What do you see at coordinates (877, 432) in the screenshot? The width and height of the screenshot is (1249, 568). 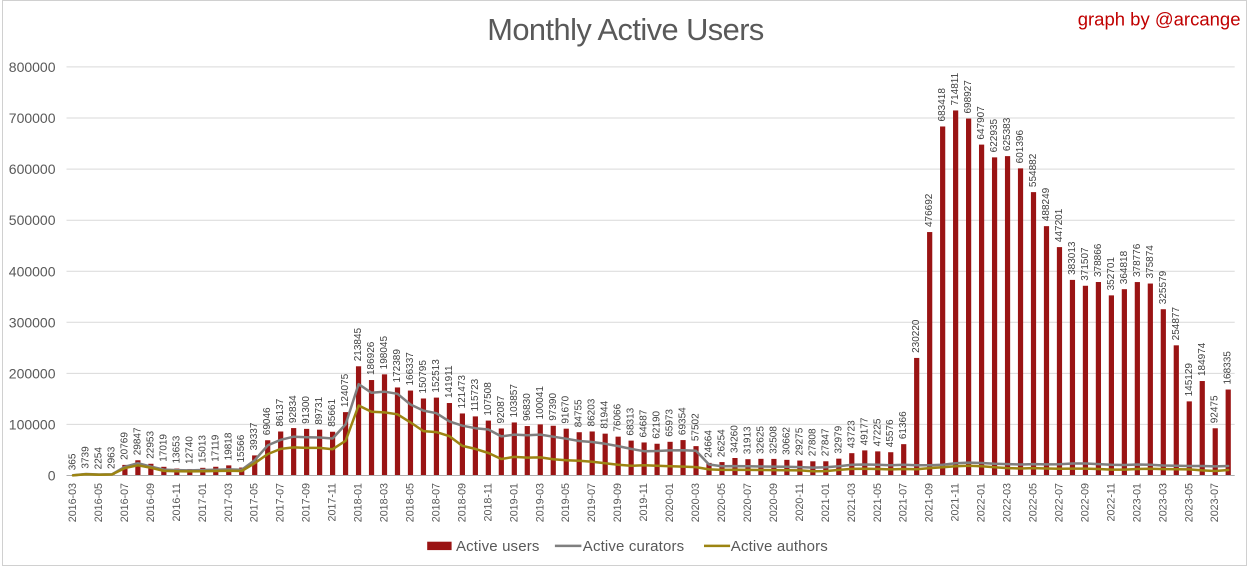 I see `svg-text: 47225` at bounding box center [877, 432].